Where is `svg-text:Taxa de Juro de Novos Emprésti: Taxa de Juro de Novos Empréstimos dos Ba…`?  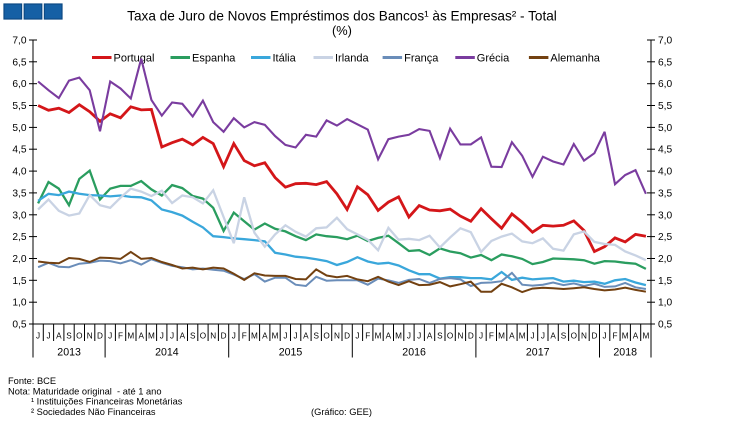
svg-text:Taxa de Juro de Novos Emprésti: Taxa de Juro de Novos Empréstimos dos Ba… is located at coordinates (342, 16).